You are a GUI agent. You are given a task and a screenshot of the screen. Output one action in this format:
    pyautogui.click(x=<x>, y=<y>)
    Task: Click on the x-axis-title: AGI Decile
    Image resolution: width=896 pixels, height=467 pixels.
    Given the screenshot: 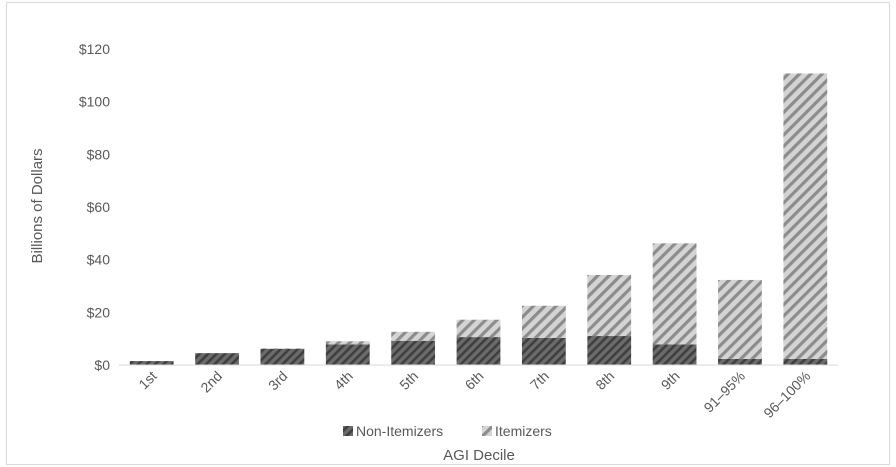 What is the action you would take?
    pyautogui.click(x=479, y=455)
    